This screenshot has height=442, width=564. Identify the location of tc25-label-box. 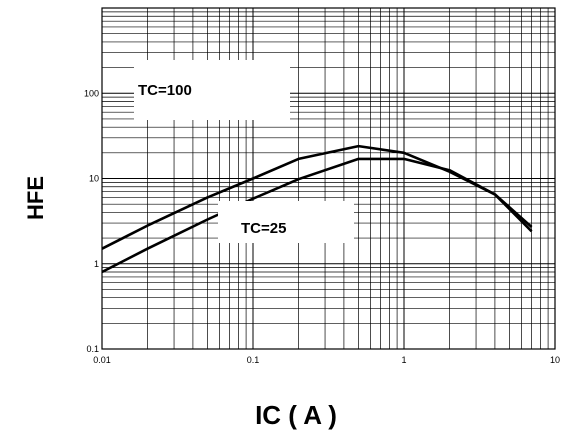
(286, 222).